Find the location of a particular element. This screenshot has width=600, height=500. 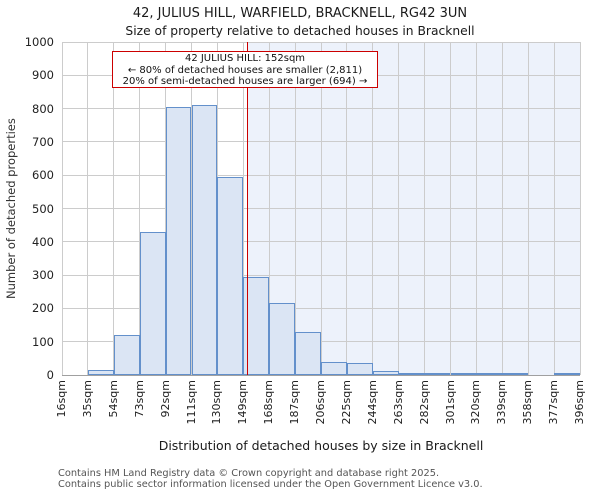

x-tick-label: 187sqm is located at coordinates (295, 402).